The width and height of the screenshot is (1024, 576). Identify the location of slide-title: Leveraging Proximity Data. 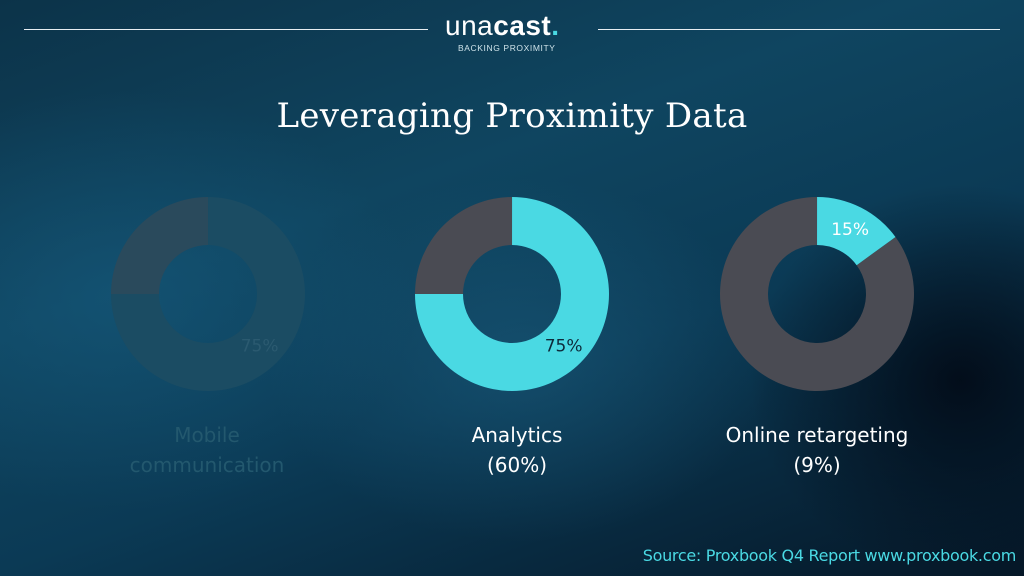
(512, 116).